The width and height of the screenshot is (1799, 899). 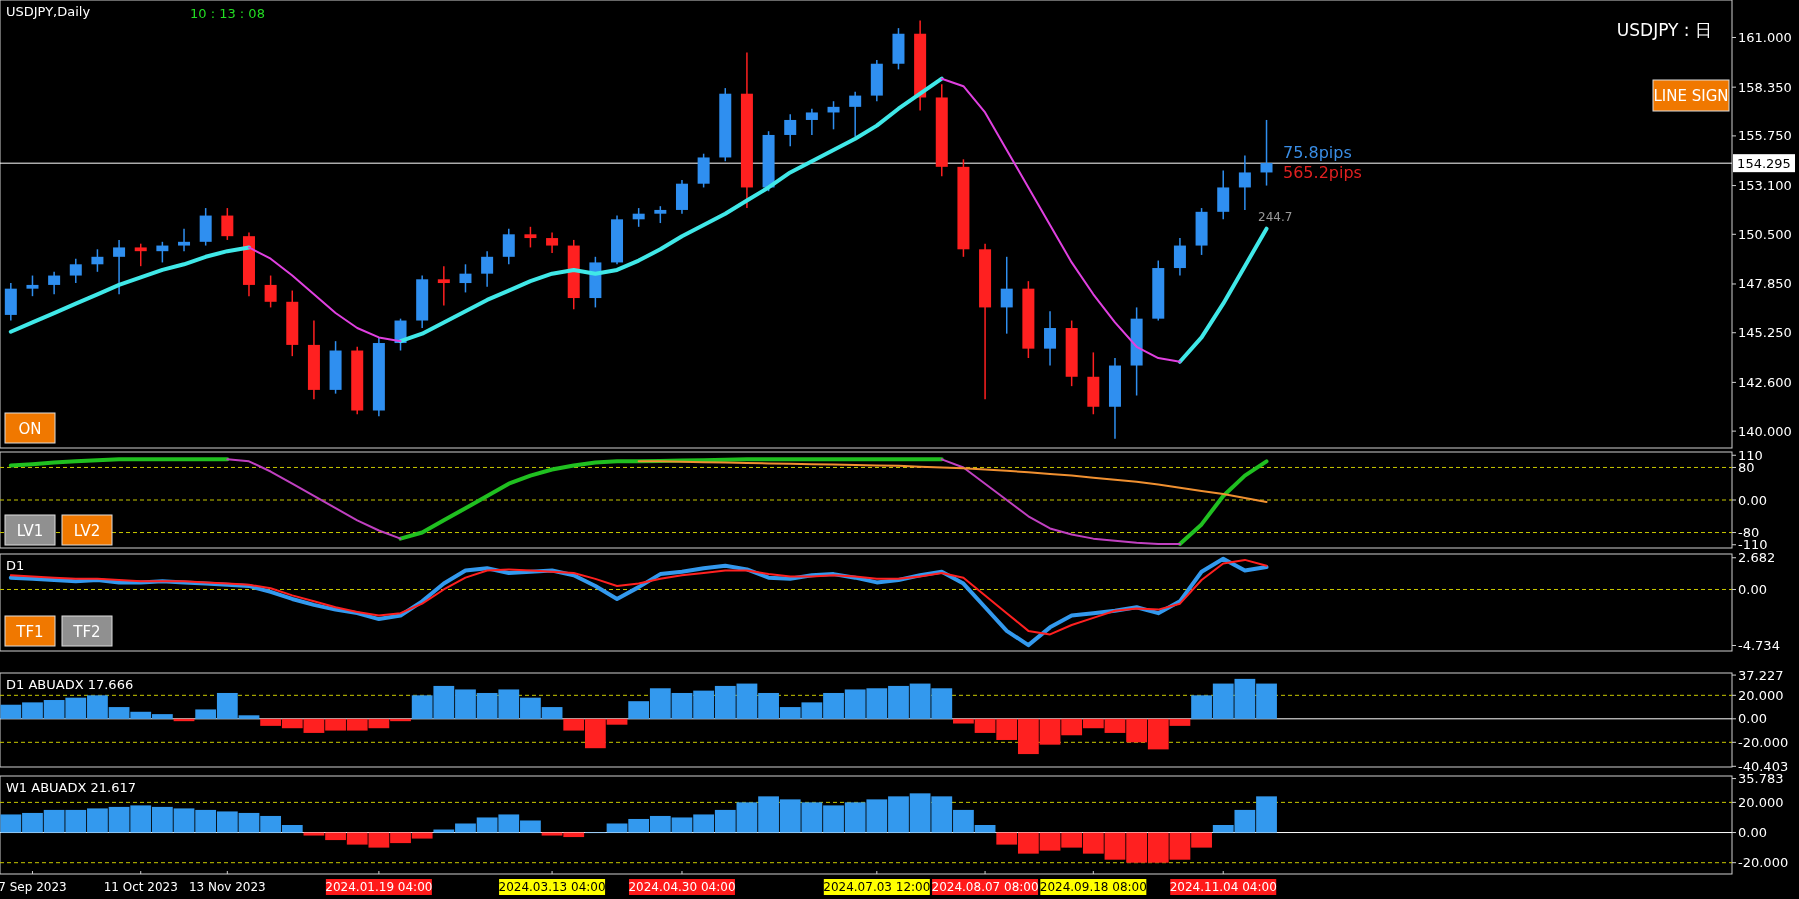 I want to click on chart-title: USDJPY,Daily, so click(x=48, y=11).